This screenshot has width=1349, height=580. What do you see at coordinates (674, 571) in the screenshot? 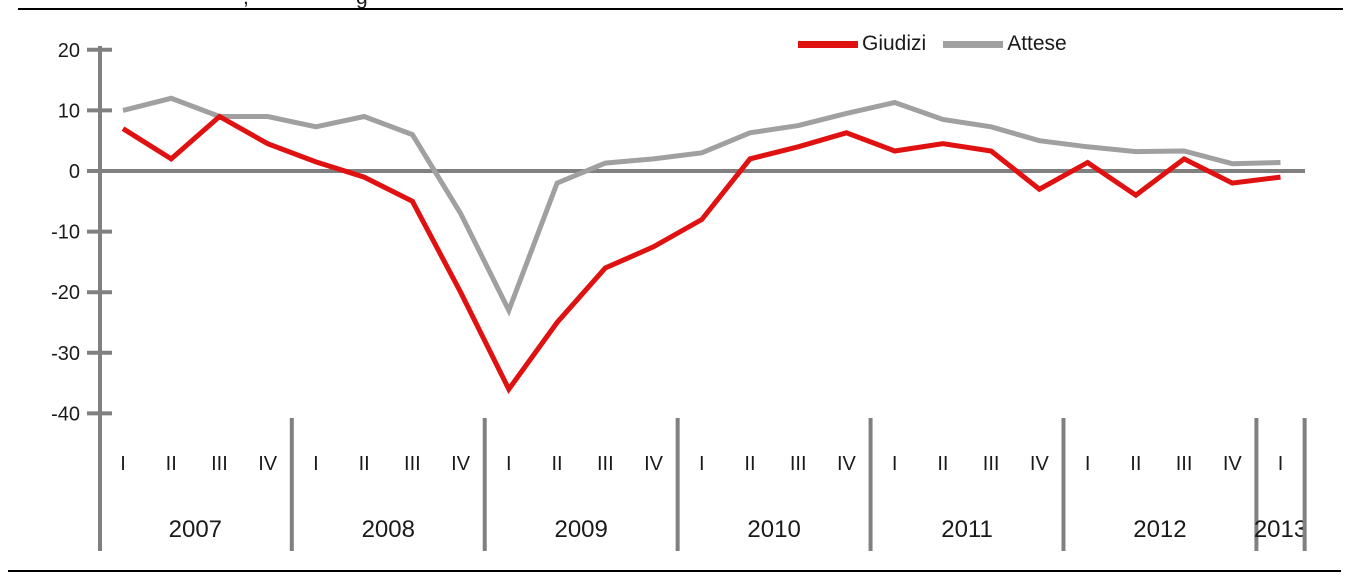
I see `bottom-rule` at bounding box center [674, 571].